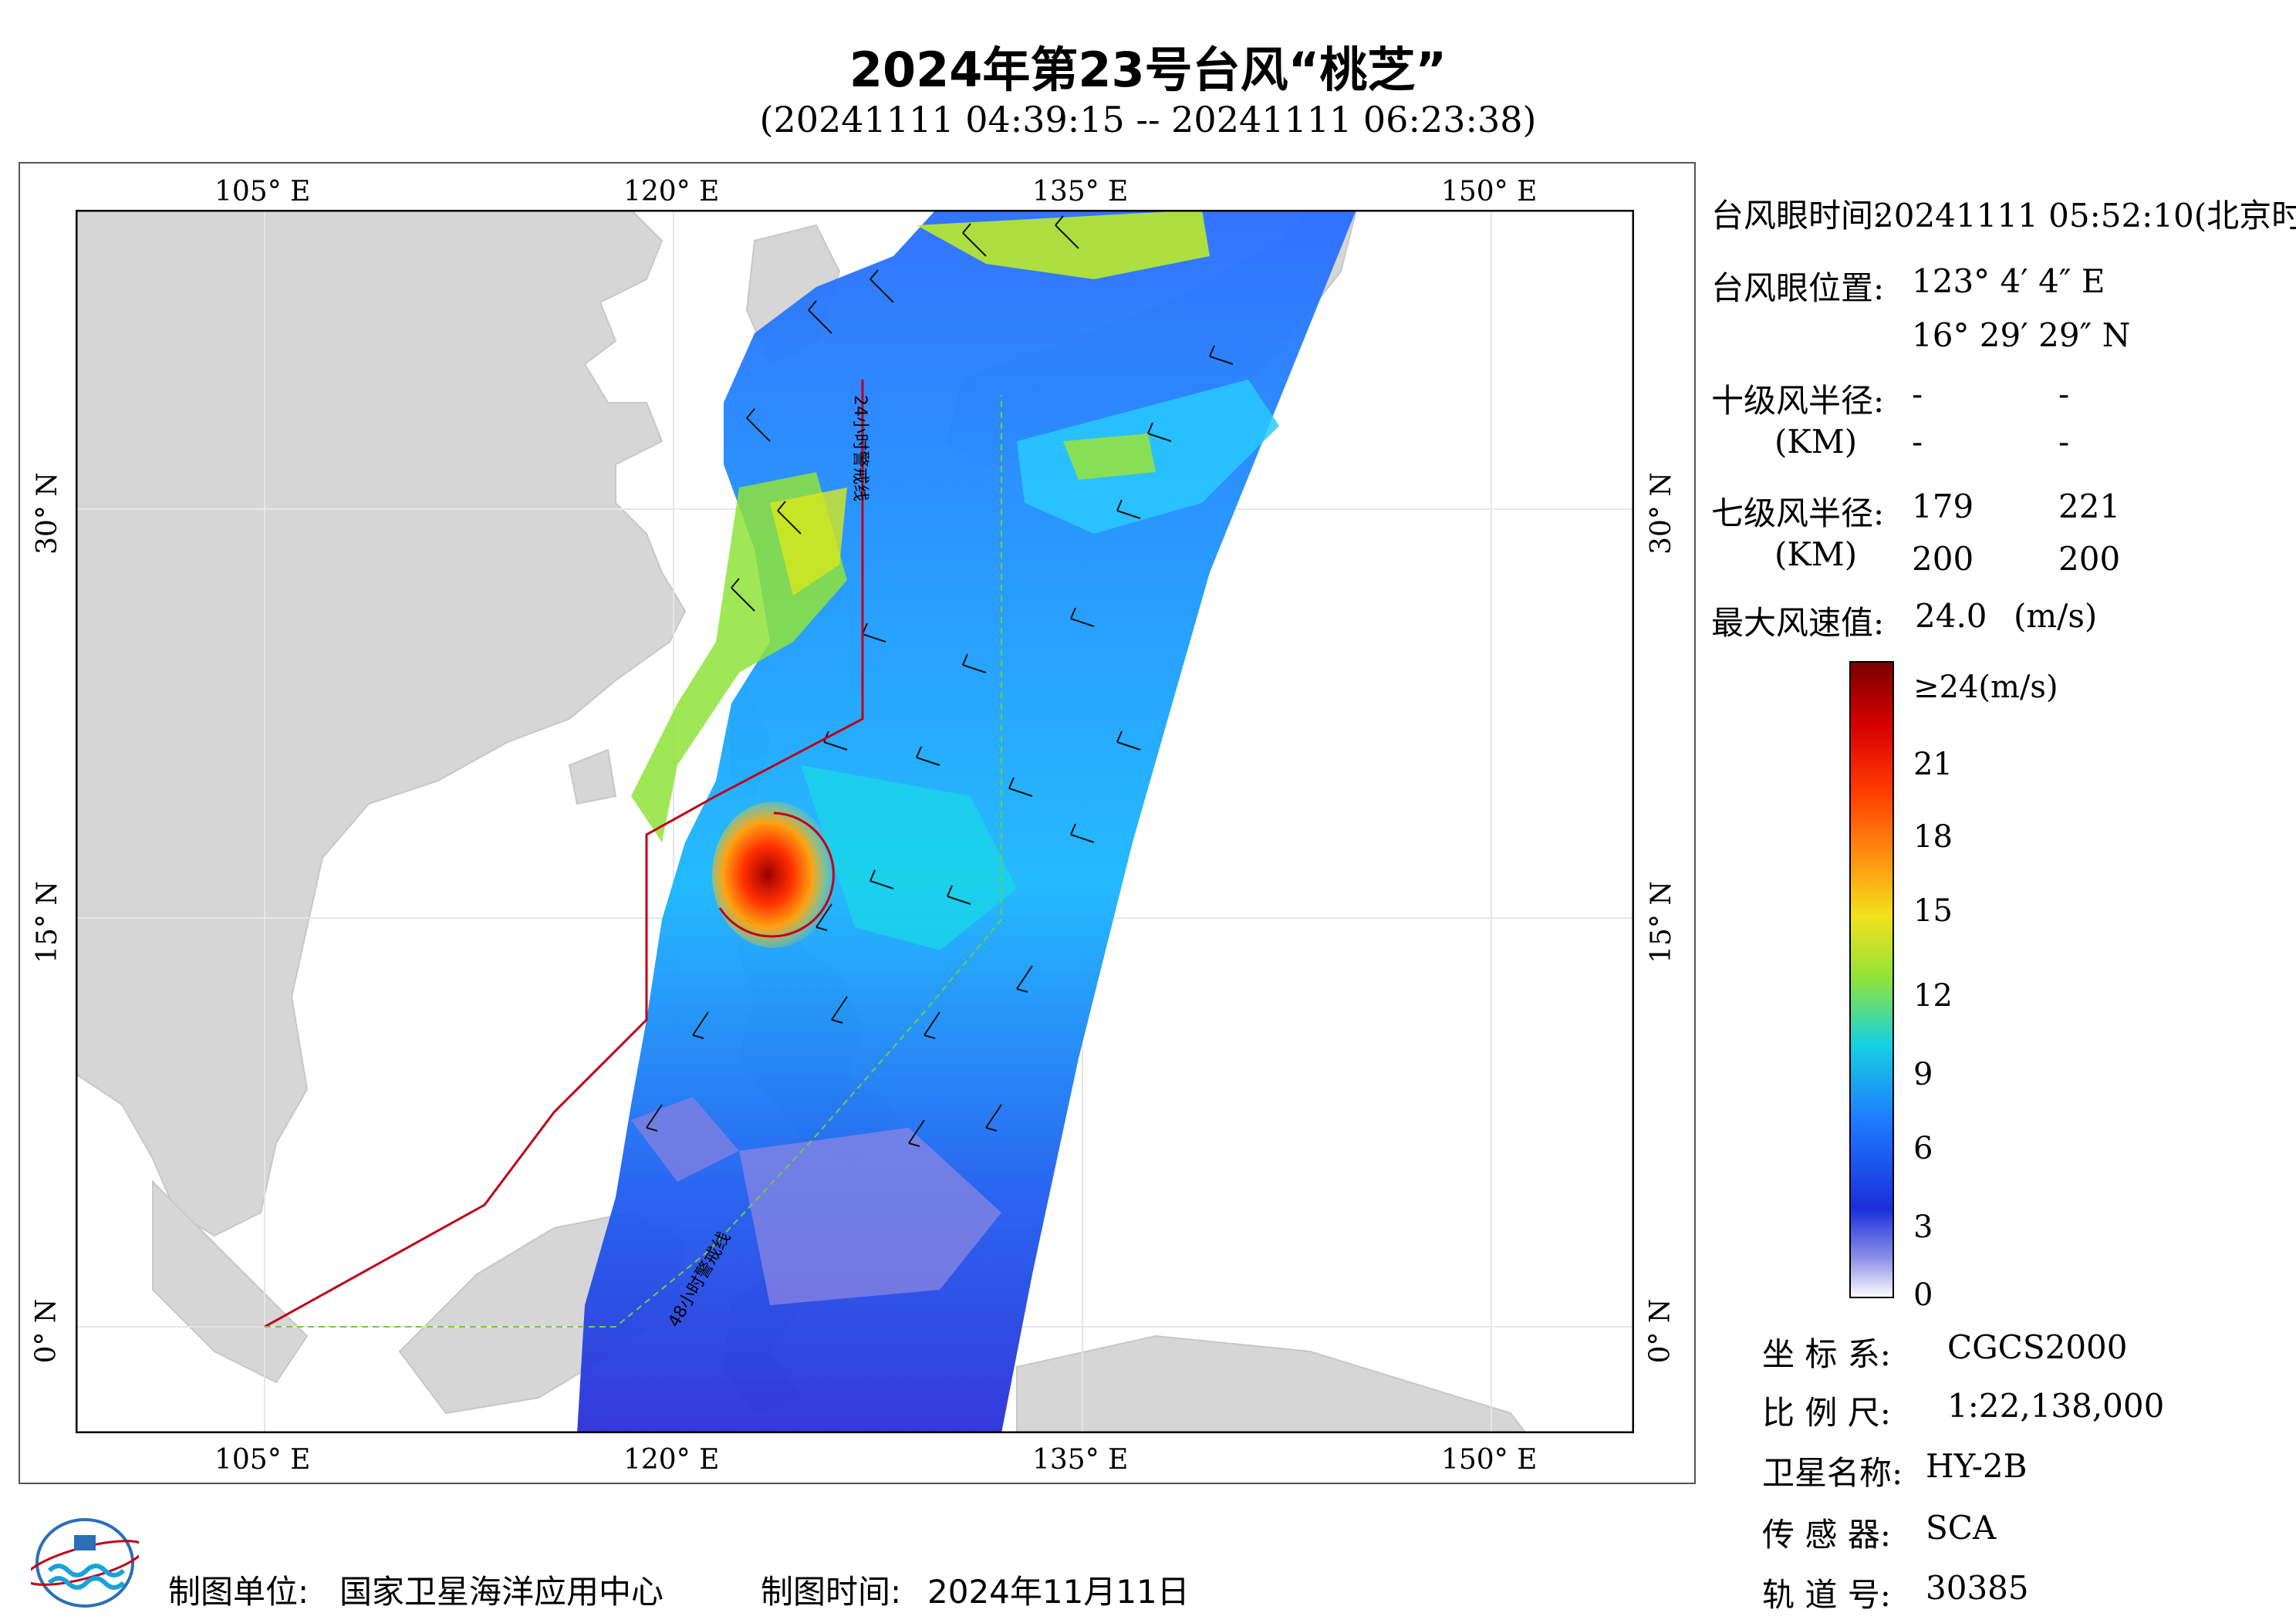 The image size is (2296, 1623). I want to click on satellite-value: HY-2B, so click(1977, 1466).